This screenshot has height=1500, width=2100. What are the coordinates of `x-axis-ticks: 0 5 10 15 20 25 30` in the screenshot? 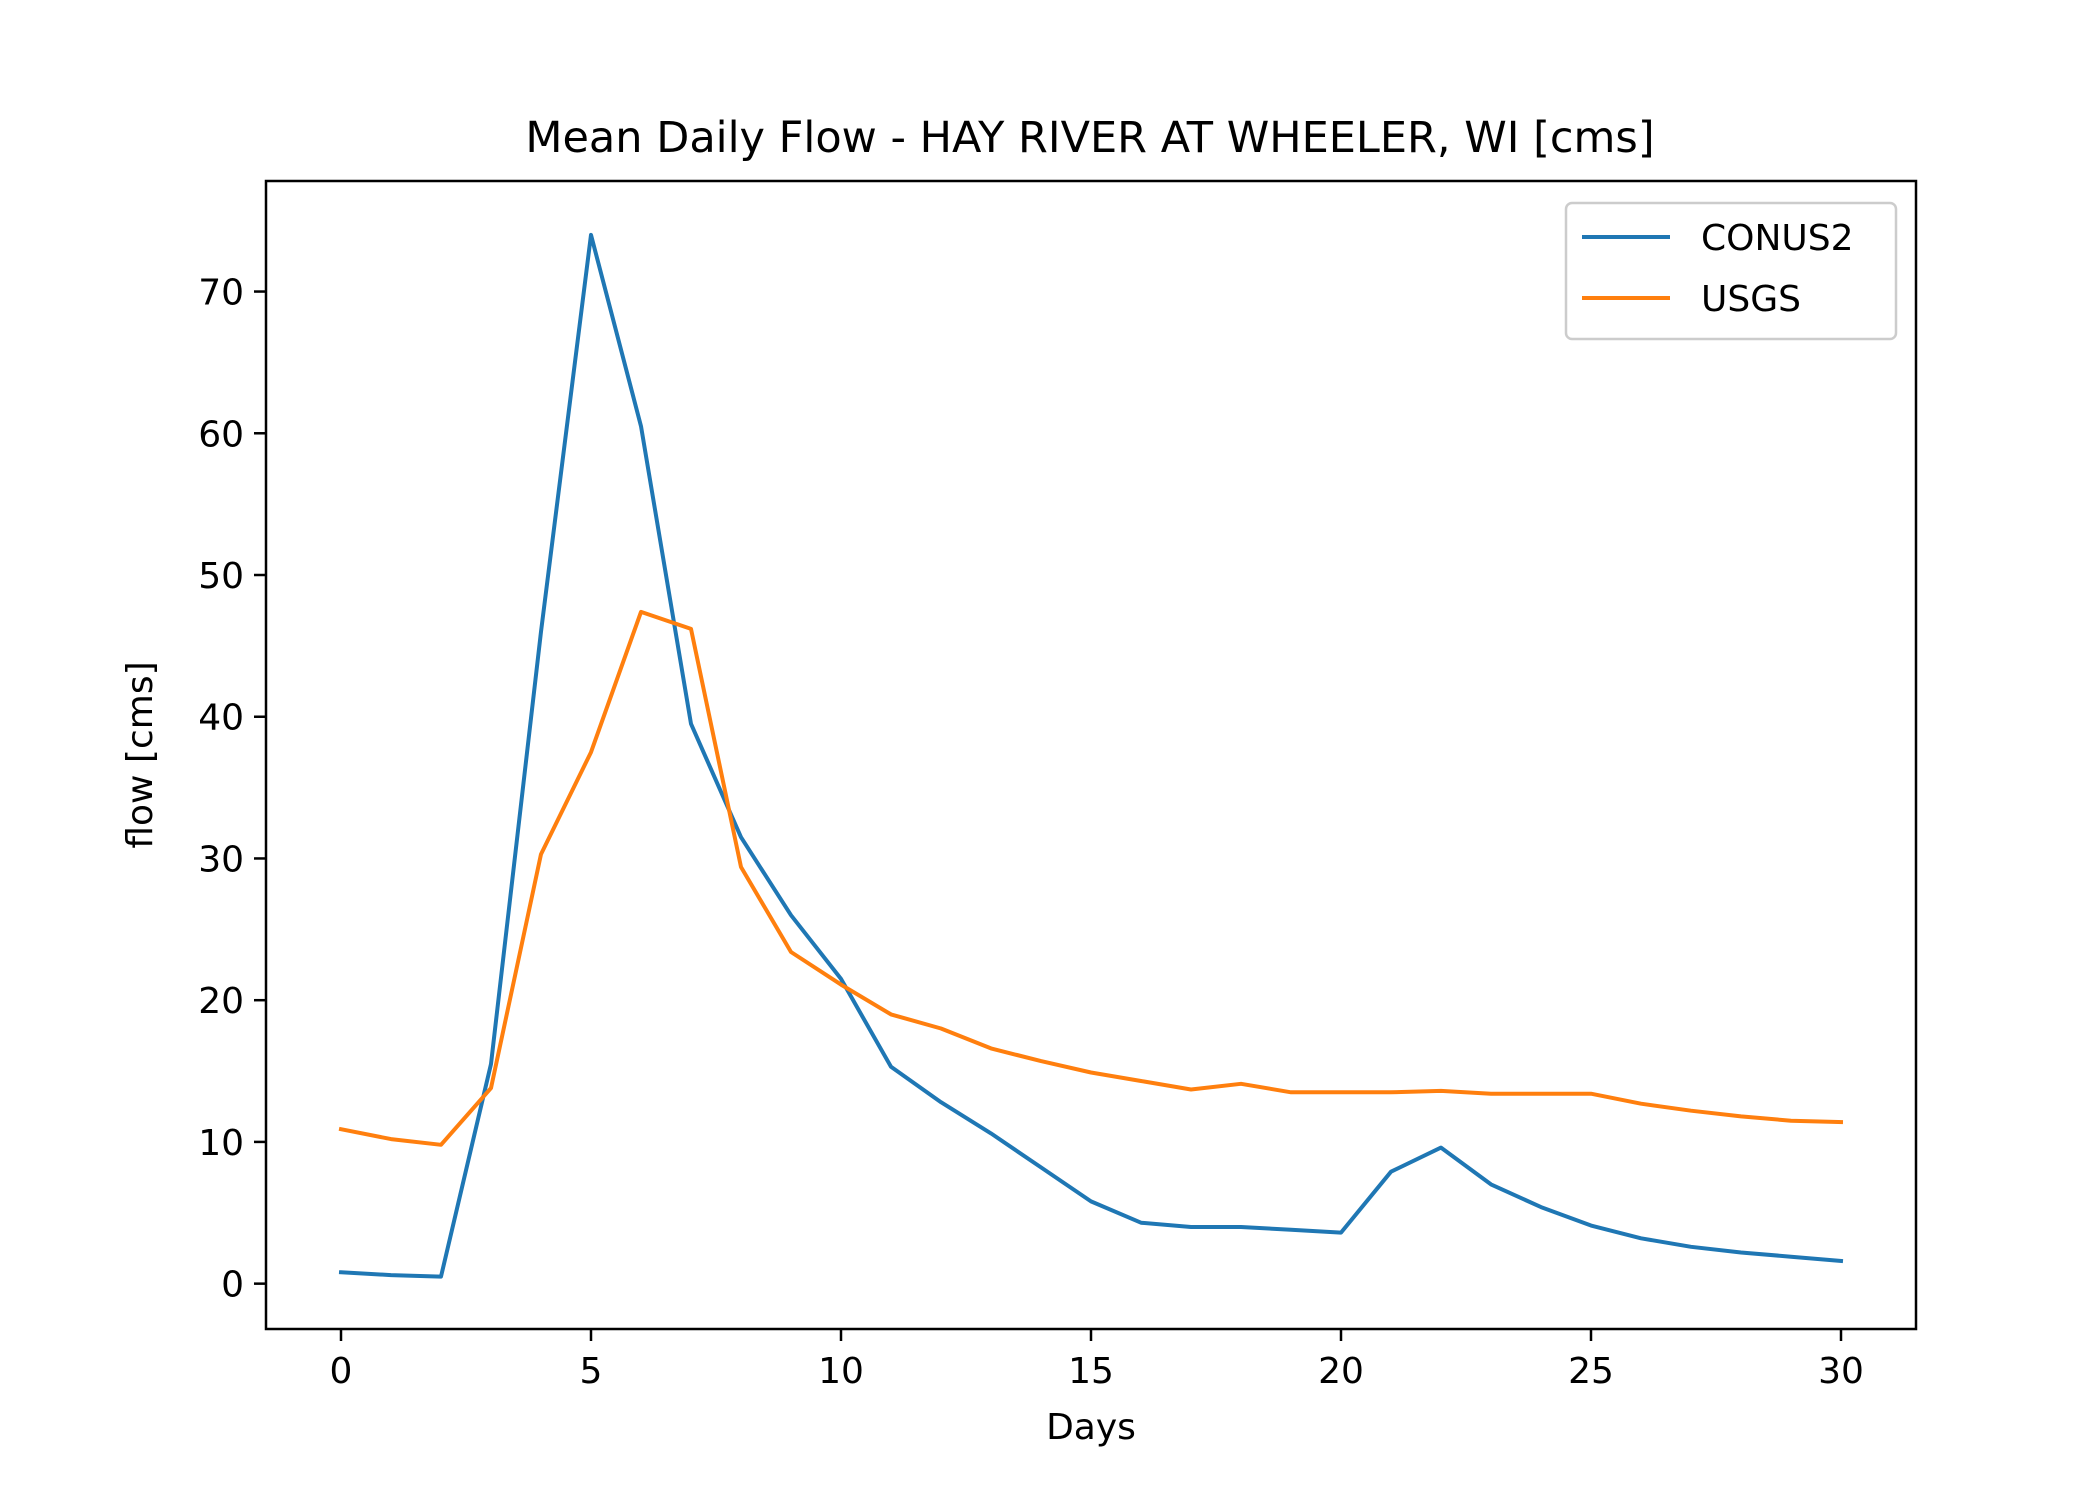 It's located at (1097, 1360).